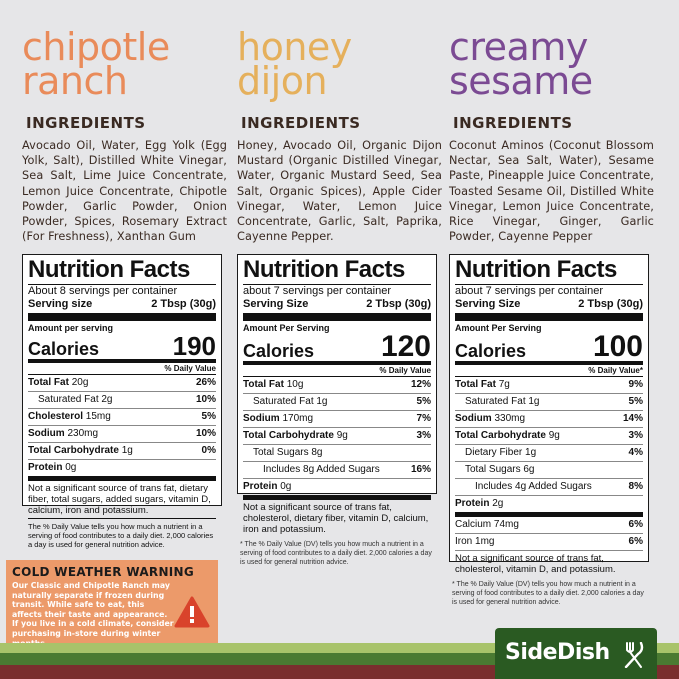 This screenshot has width=679, height=679. Describe the element at coordinates (485, 541) in the screenshot. I see `nutrient-amount: 1mg` at that location.